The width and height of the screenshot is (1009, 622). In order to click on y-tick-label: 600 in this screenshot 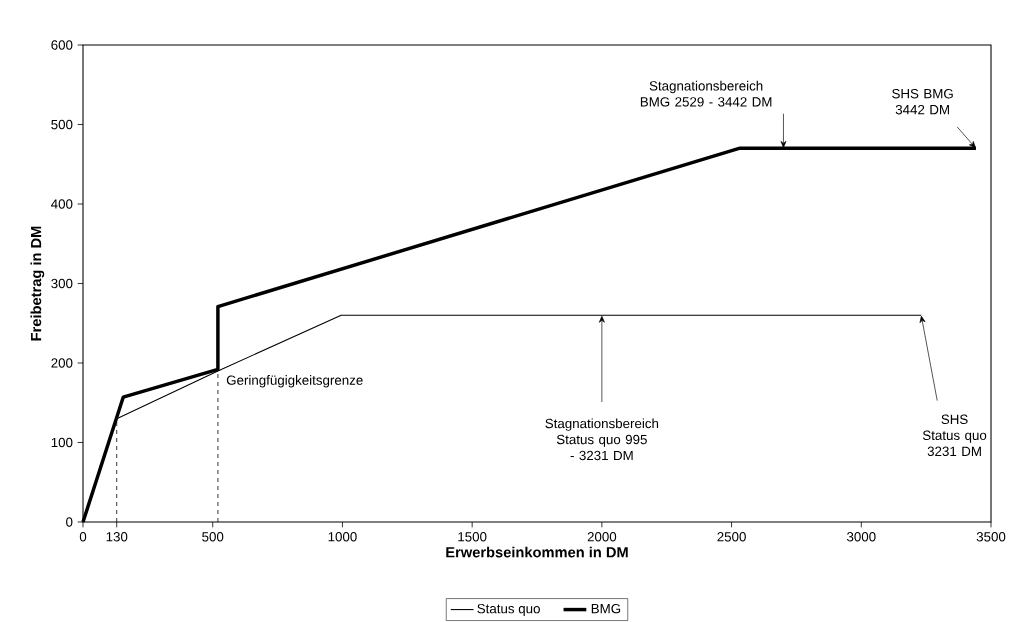, I will do `click(62, 45)`.